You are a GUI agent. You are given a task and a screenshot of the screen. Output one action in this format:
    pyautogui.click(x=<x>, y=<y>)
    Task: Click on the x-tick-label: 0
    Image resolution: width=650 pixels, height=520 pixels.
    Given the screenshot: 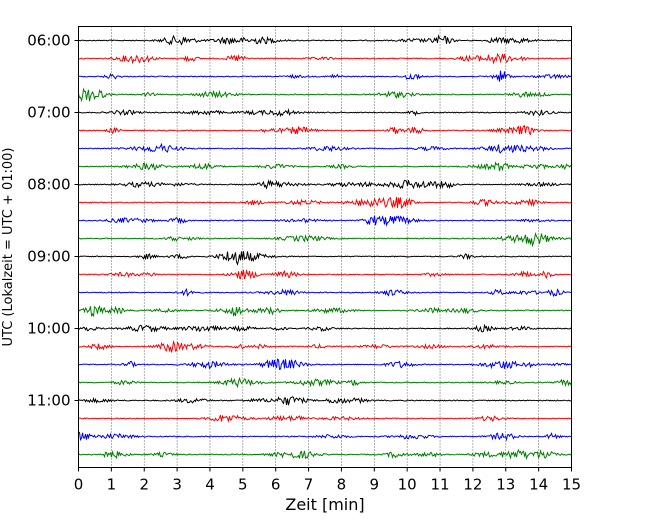 What is the action you would take?
    pyautogui.click(x=79, y=485)
    